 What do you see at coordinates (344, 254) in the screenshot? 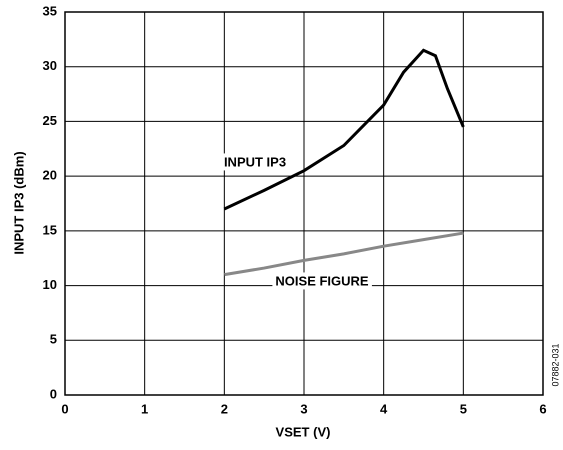
I see `series-line` at bounding box center [344, 254].